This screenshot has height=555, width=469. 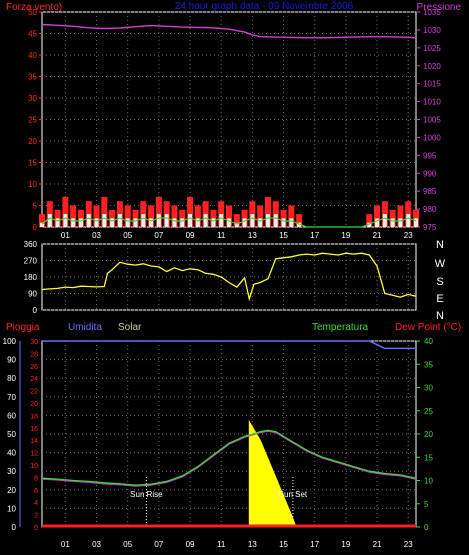 What do you see at coordinates (130, 327) in the screenshot?
I see `legend-item: Solar` at bounding box center [130, 327].